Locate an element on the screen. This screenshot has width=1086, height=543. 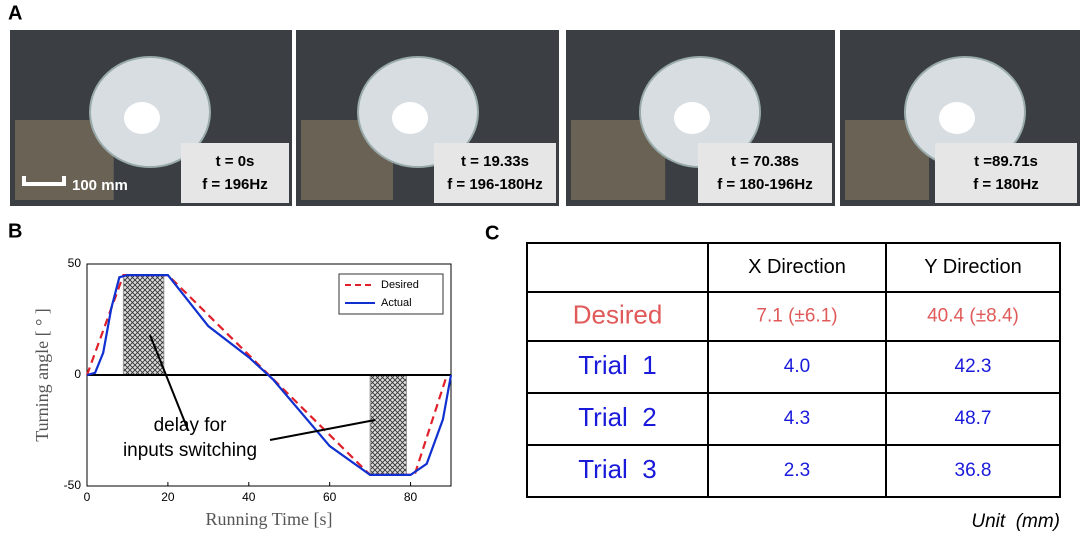
caption-time: t =89.71s is located at coordinates (1006, 161).